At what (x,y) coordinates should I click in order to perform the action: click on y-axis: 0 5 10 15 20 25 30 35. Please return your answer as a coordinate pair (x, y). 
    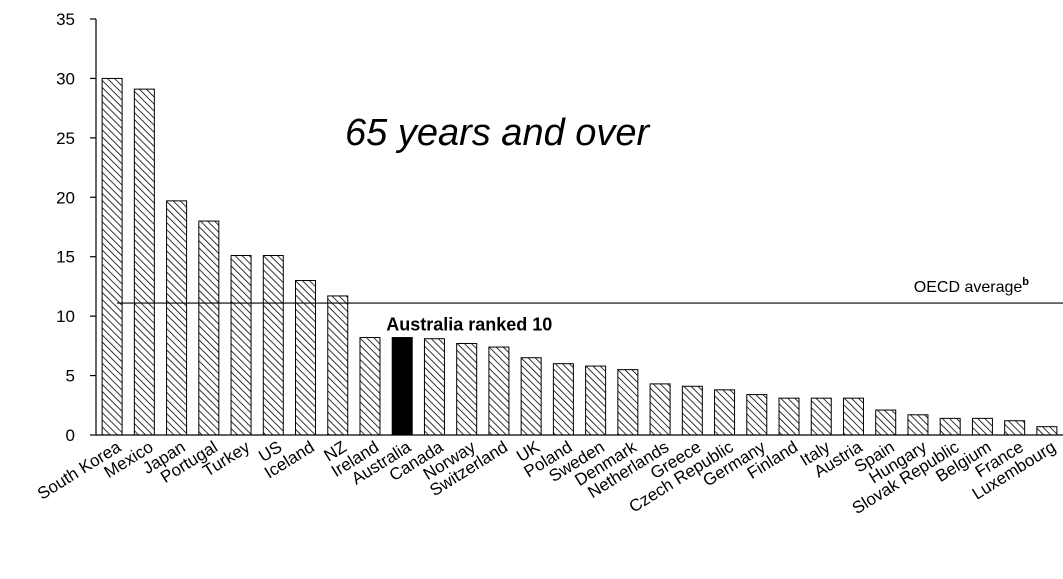
    Looking at the image, I should click on (76, 227).